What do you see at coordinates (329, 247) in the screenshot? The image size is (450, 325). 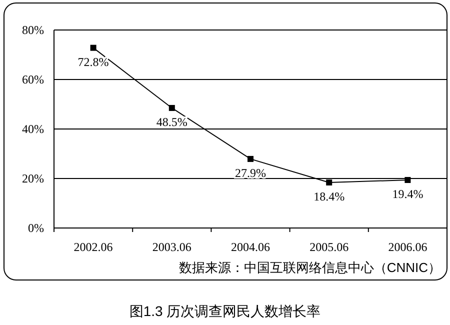 I see `x-tick-label: 2005.06` at bounding box center [329, 247].